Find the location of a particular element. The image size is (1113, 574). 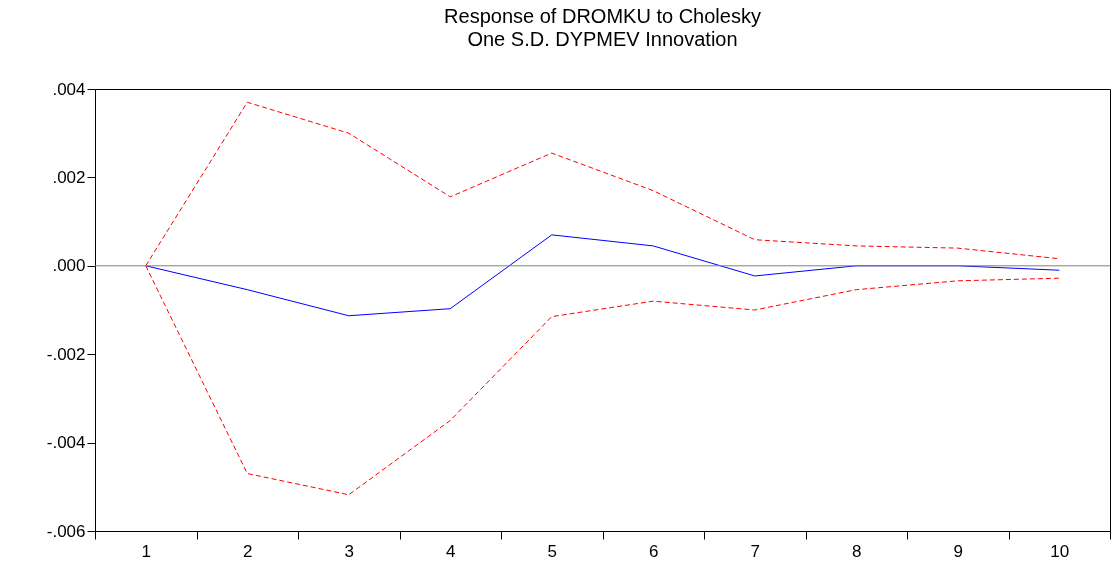

y-tick-label: .002 is located at coordinates (69, 177).